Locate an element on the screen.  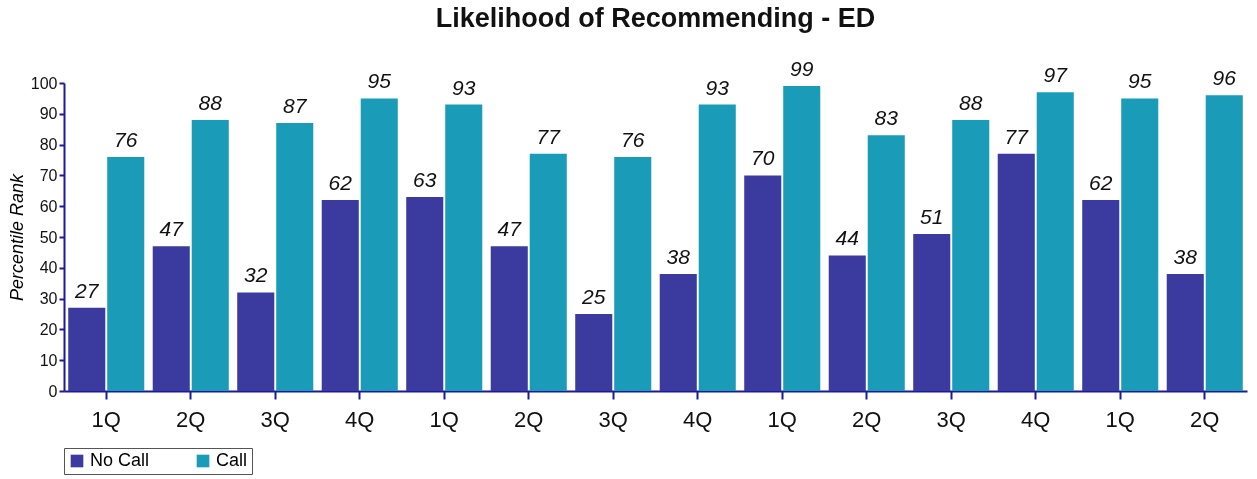
y-tick-label: 70 is located at coordinates (48, 175).